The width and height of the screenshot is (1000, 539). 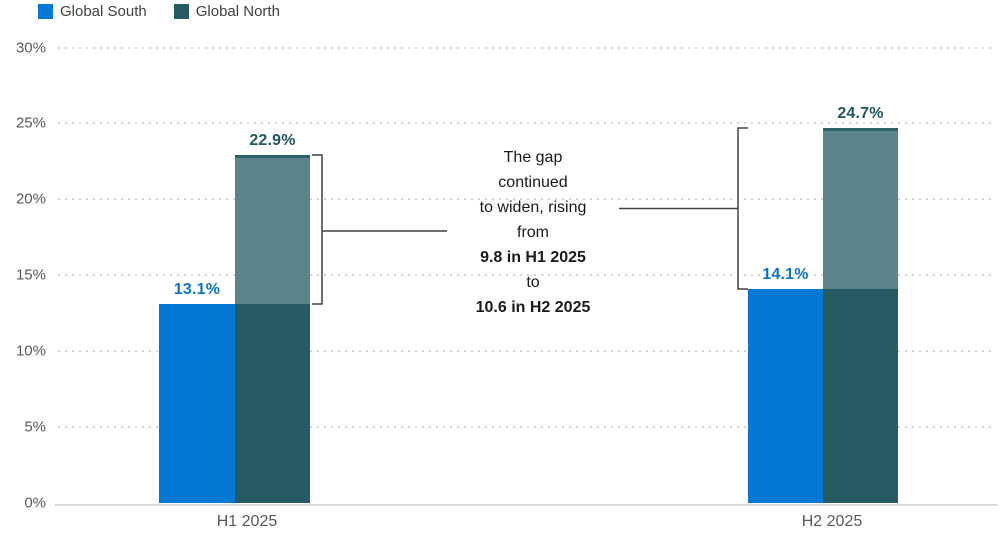 What do you see at coordinates (35, 427) in the screenshot?
I see `y-axis-tick-5%: 5%` at bounding box center [35, 427].